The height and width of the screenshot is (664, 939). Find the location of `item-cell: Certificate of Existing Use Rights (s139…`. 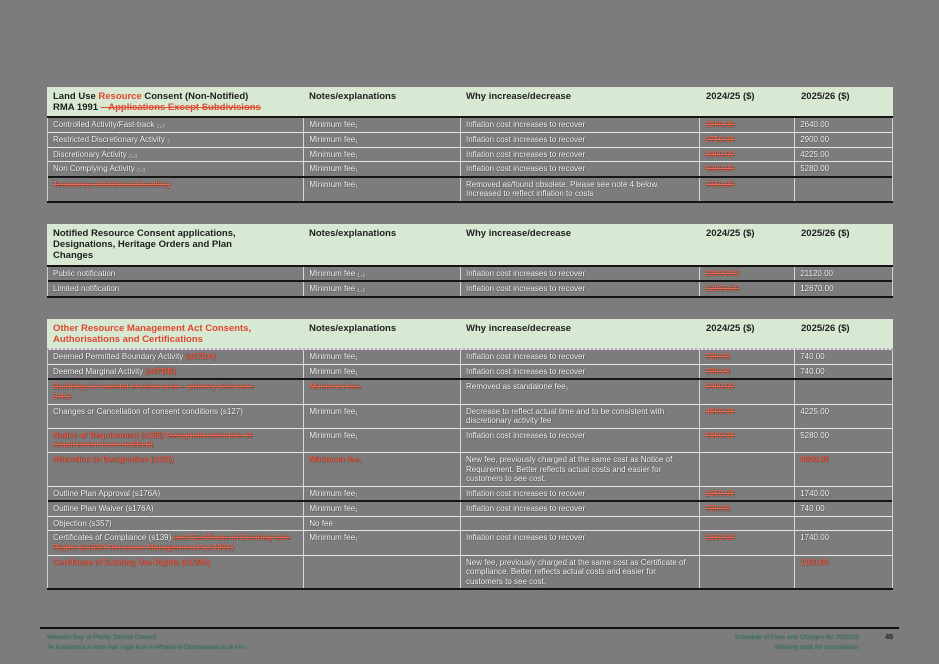

item-cell: Certificate of Existing Use Rights (s139… is located at coordinates (175, 572).